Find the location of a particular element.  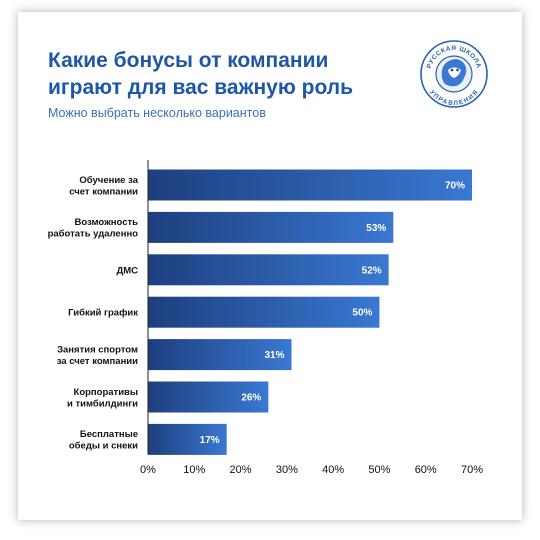

category-label: Корпоративы и тимбилдинги is located at coordinates (102, 398).